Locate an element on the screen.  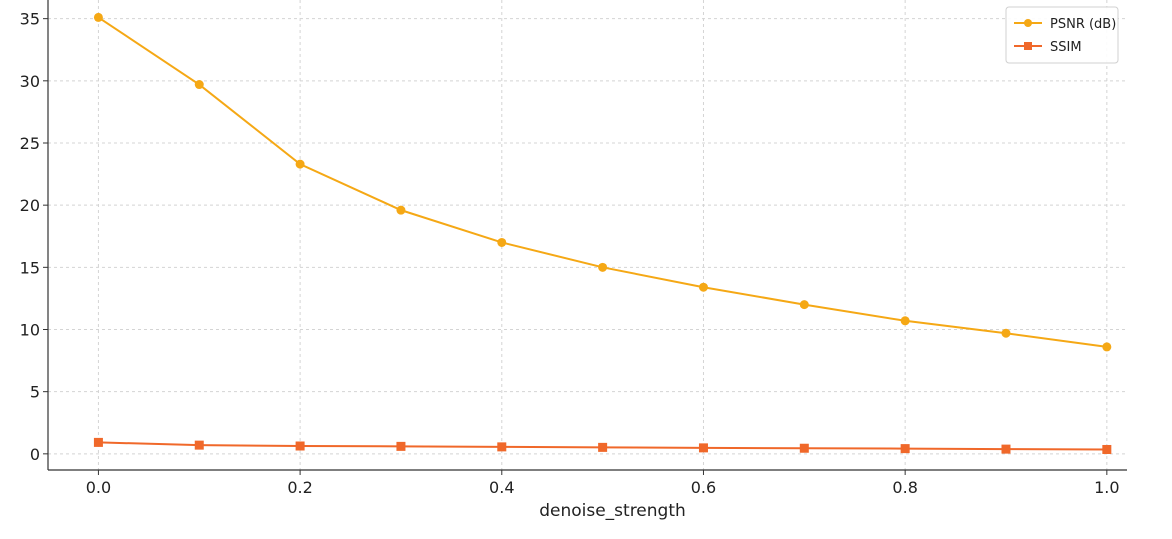
x-tick-label: 0.8 is located at coordinates (904, 487).